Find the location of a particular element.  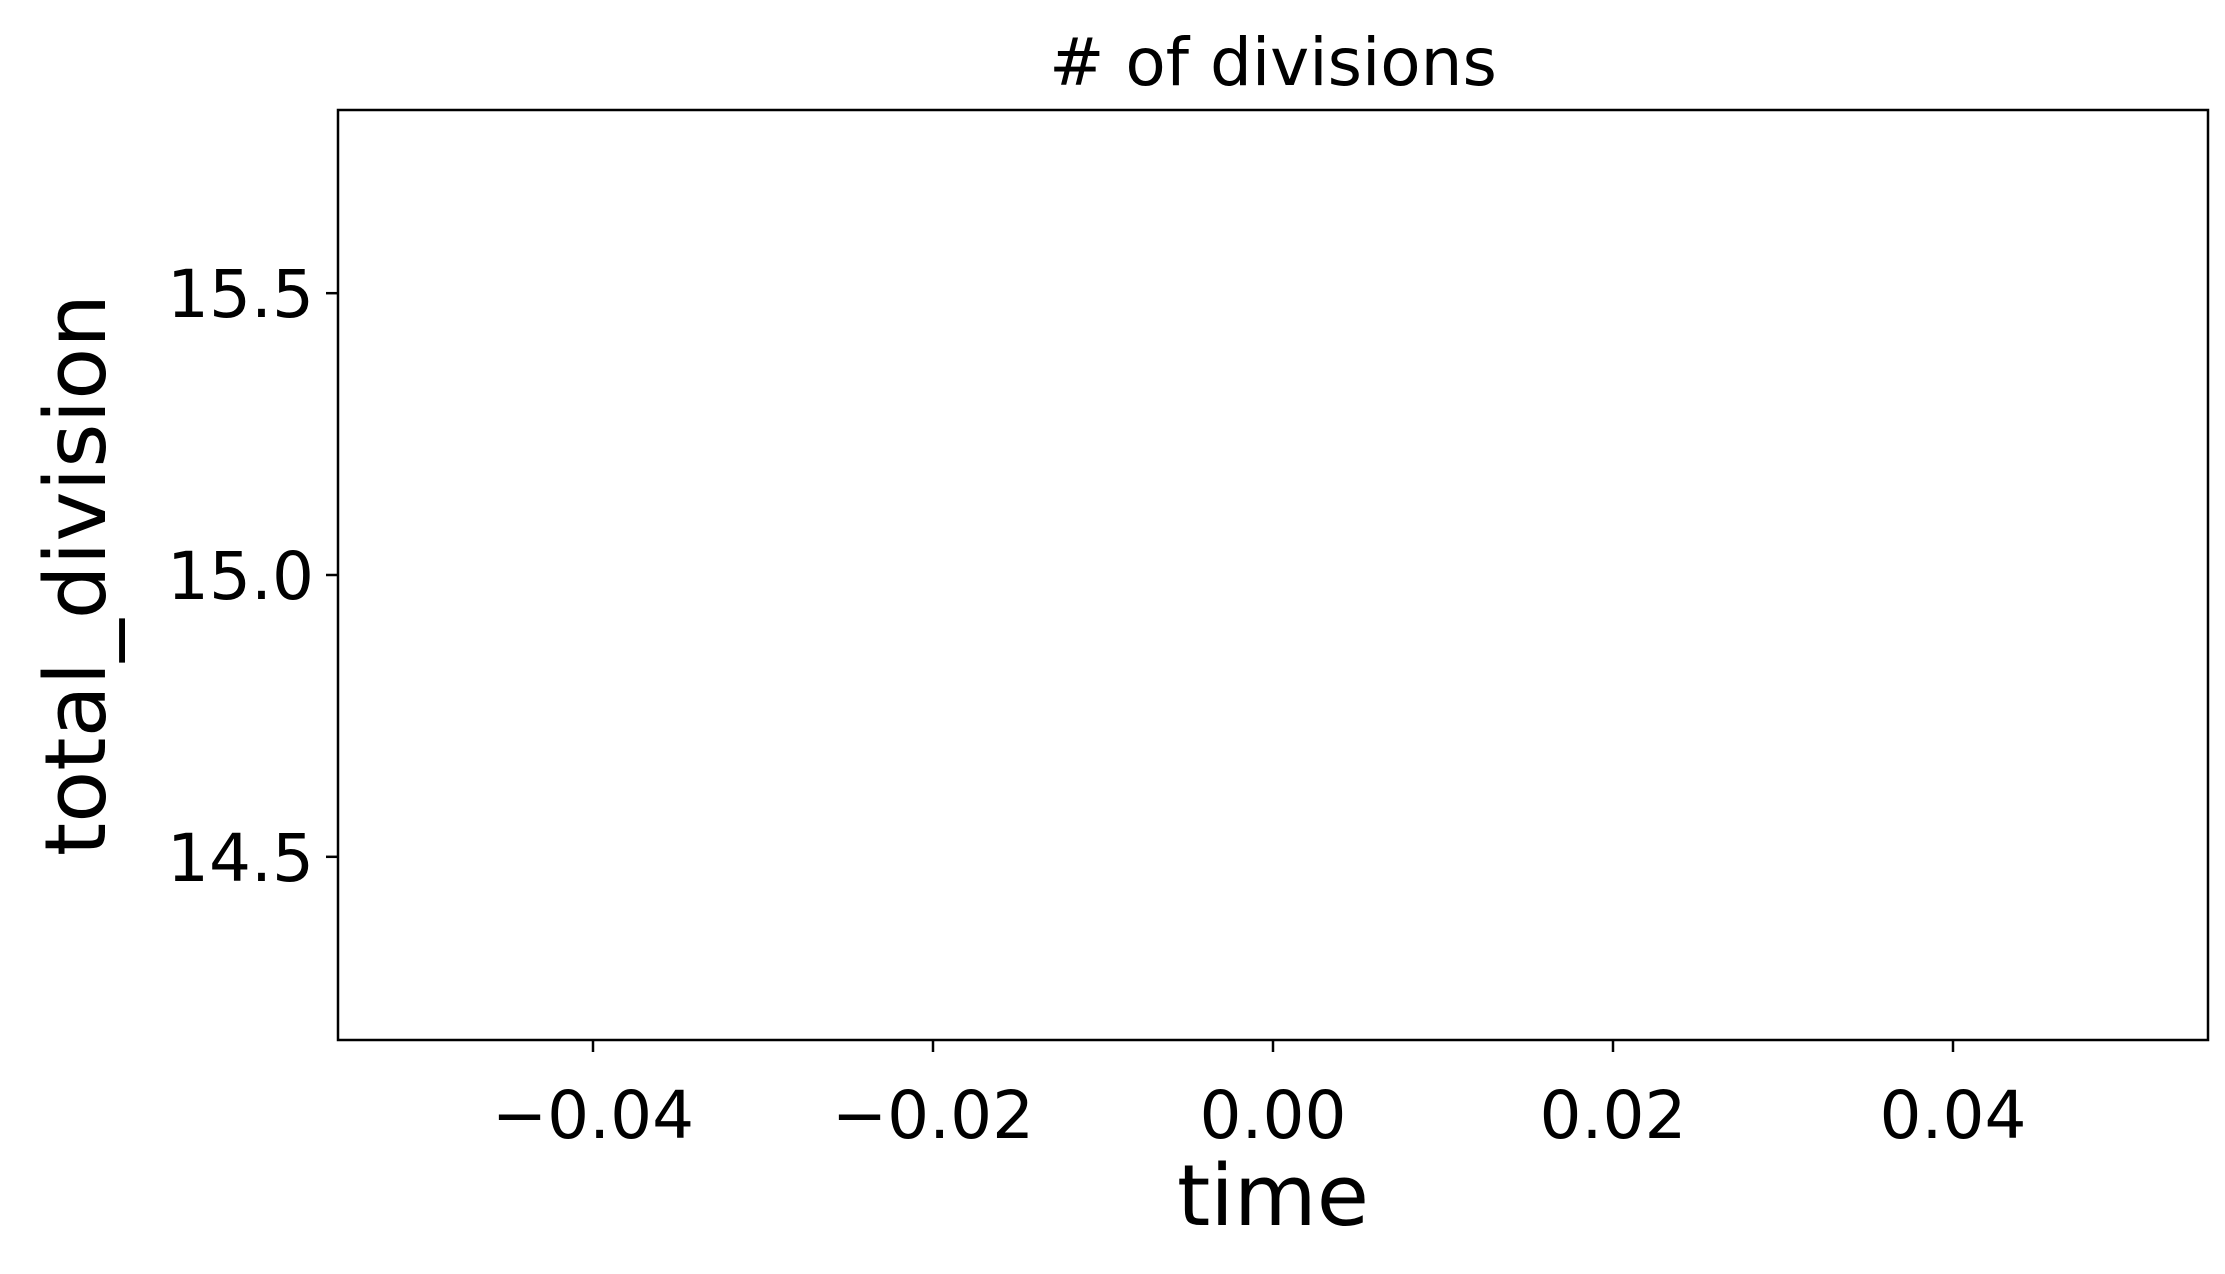

x-axis-label: time is located at coordinates (1273, 1196).